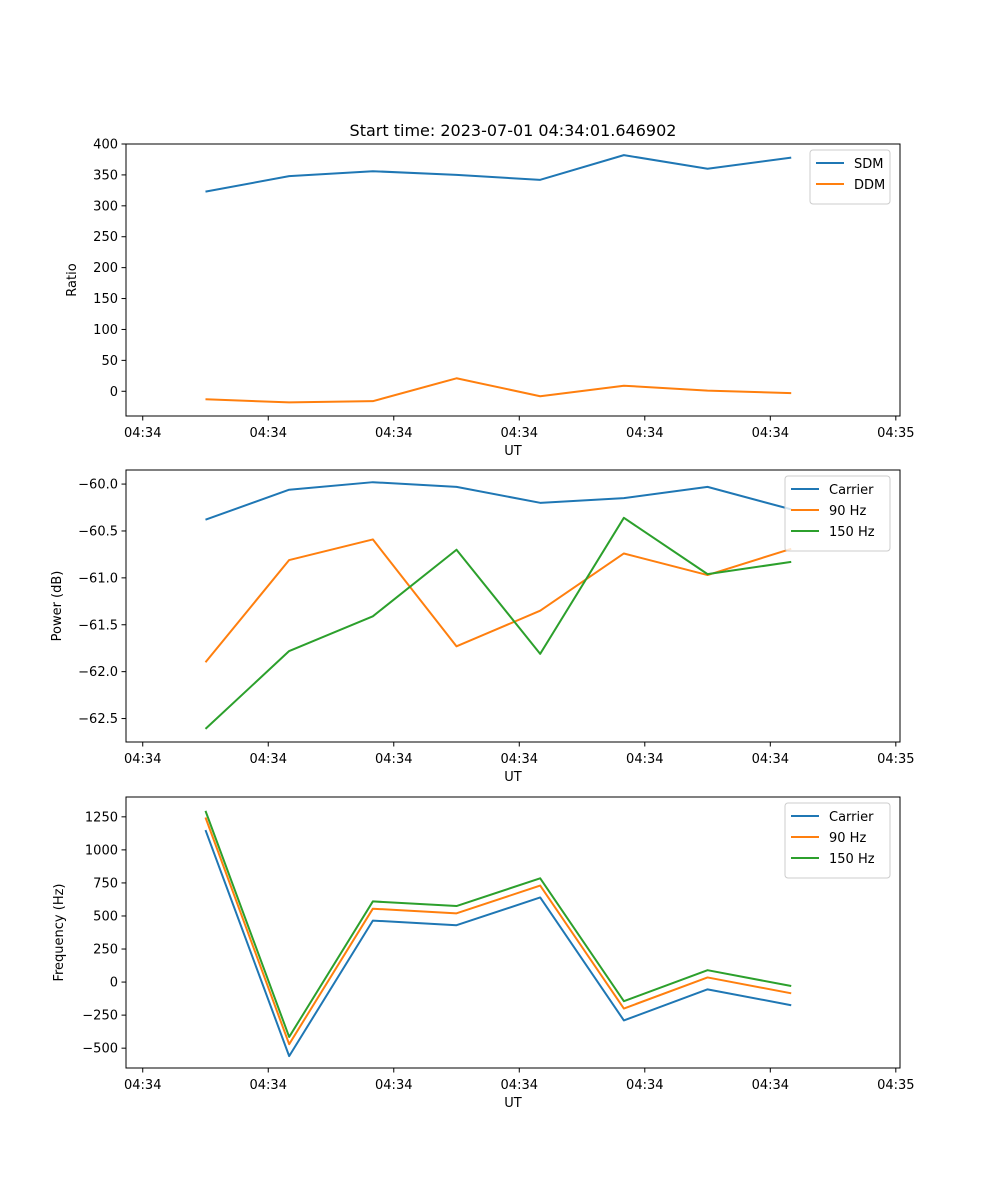 The height and width of the screenshot is (1200, 1000). I want to click on y-tick-label: 100, so click(105, 330).